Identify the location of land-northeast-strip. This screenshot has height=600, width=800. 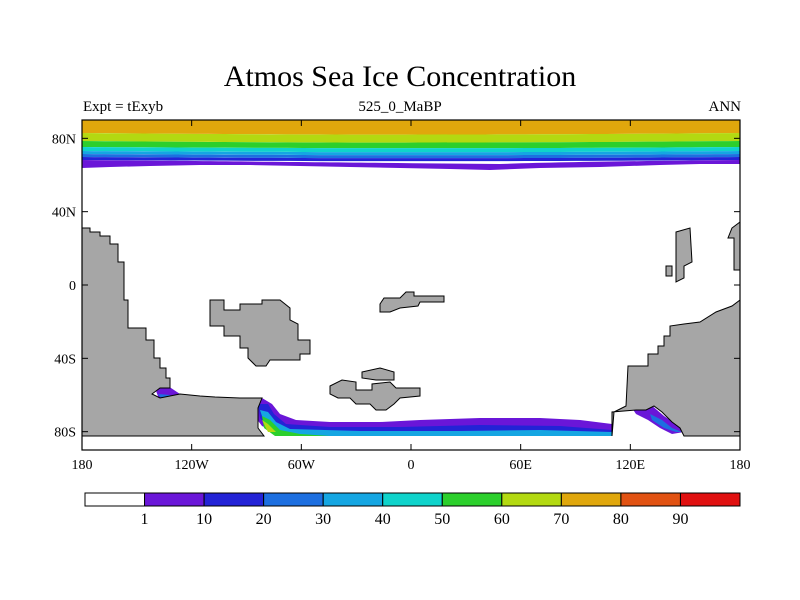
(684, 255).